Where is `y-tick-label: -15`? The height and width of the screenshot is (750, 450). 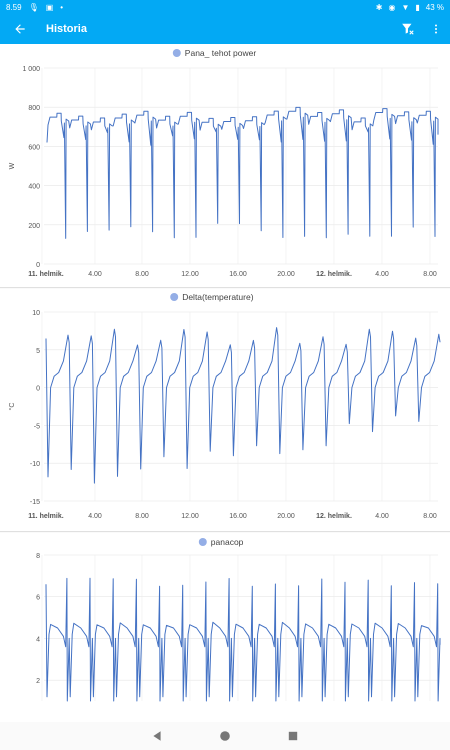
y-tick-label: -15 is located at coordinates (35, 502).